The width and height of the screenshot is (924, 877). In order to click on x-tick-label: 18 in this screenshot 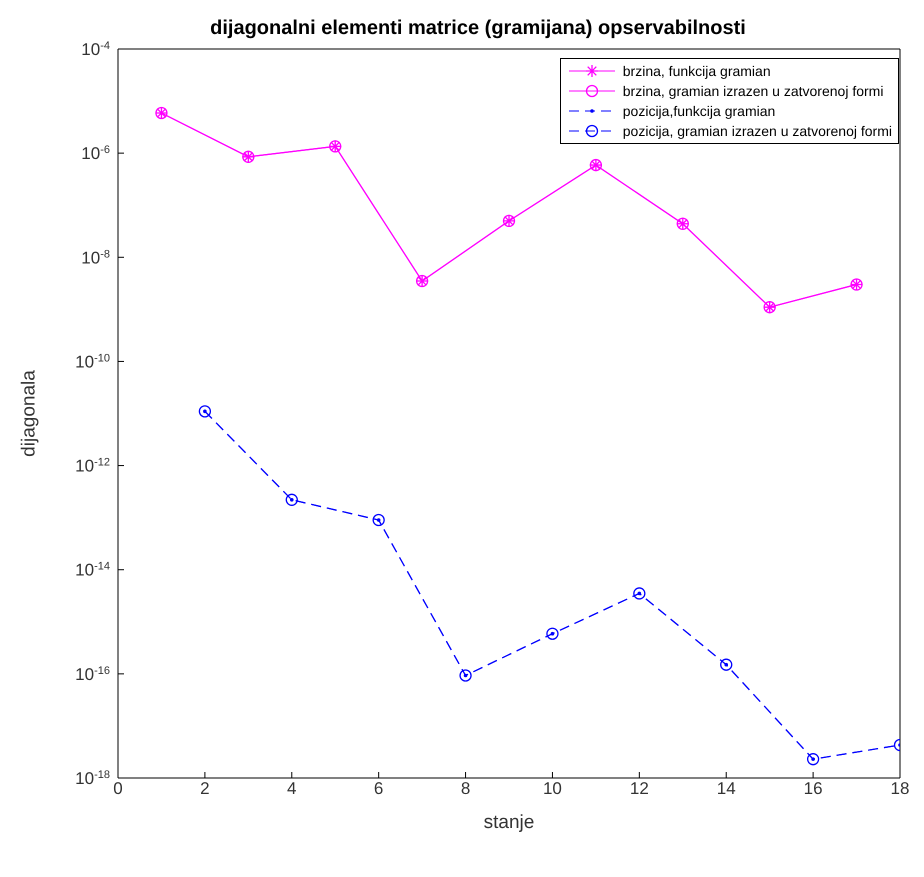, I will do `click(900, 788)`.